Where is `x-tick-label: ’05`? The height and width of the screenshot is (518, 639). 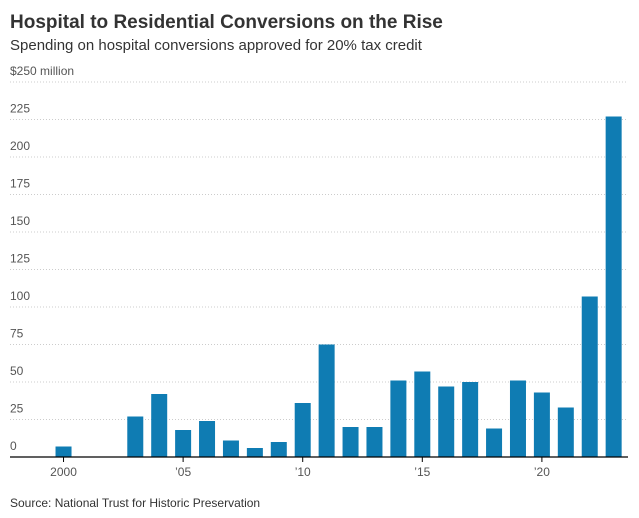 x-tick-label: ’05 is located at coordinates (183, 472).